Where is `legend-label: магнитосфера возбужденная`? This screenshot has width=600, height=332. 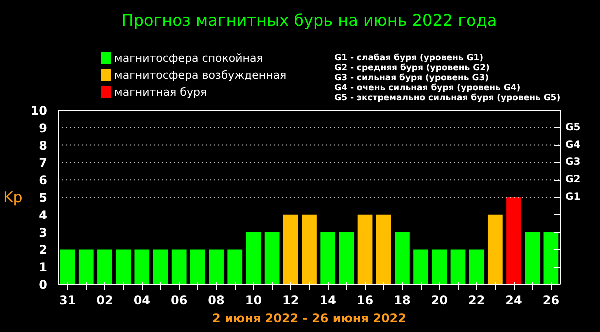 legend-label: магнитосфера возбужденная is located at coordinates (200, 75).